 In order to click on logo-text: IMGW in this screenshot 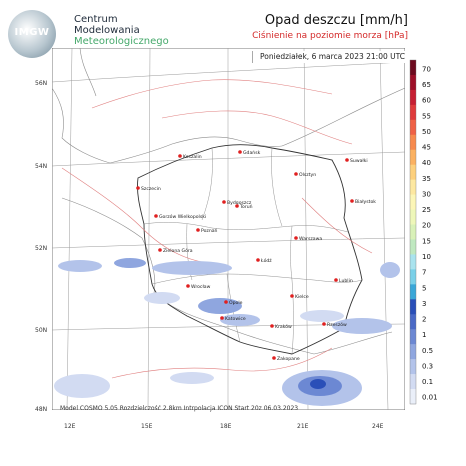, I will do `click(32, 32)`.